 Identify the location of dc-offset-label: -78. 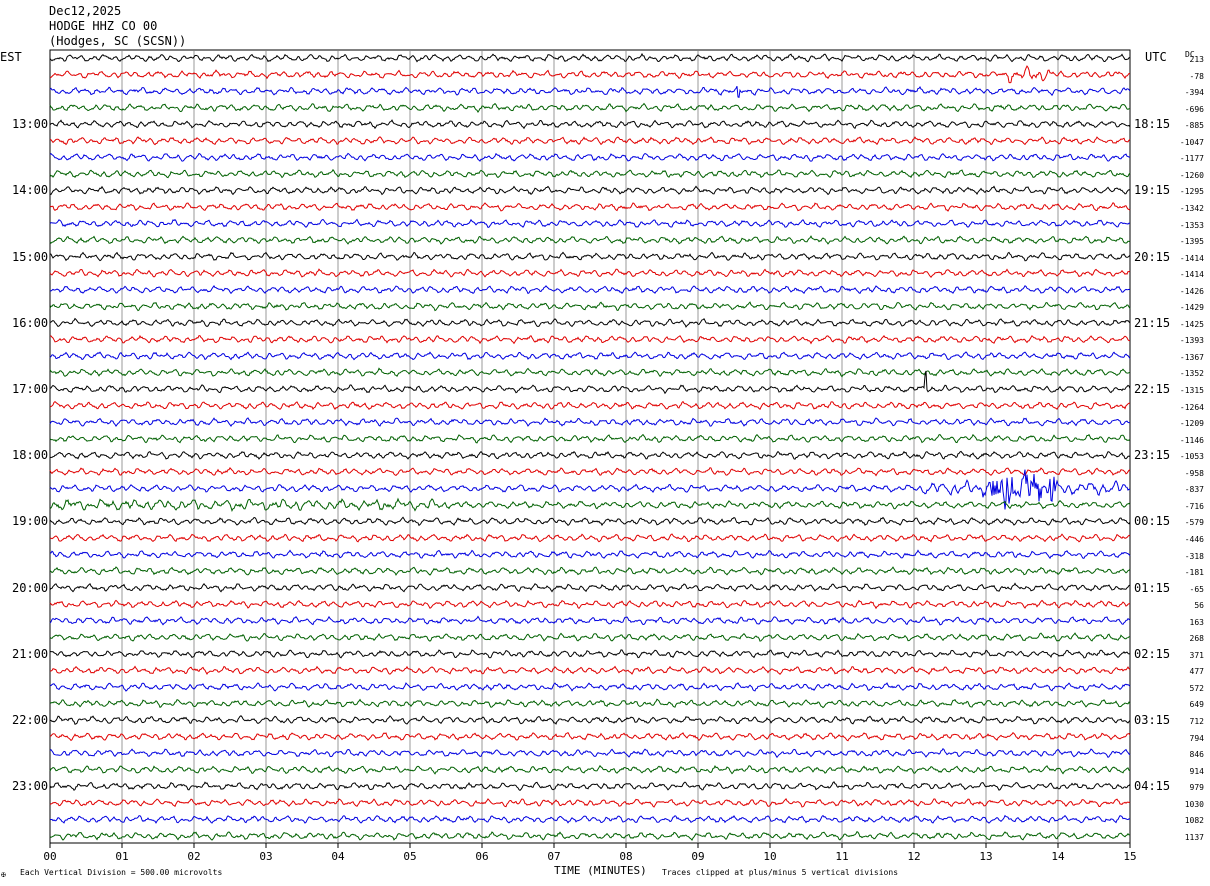
(1196, 76).